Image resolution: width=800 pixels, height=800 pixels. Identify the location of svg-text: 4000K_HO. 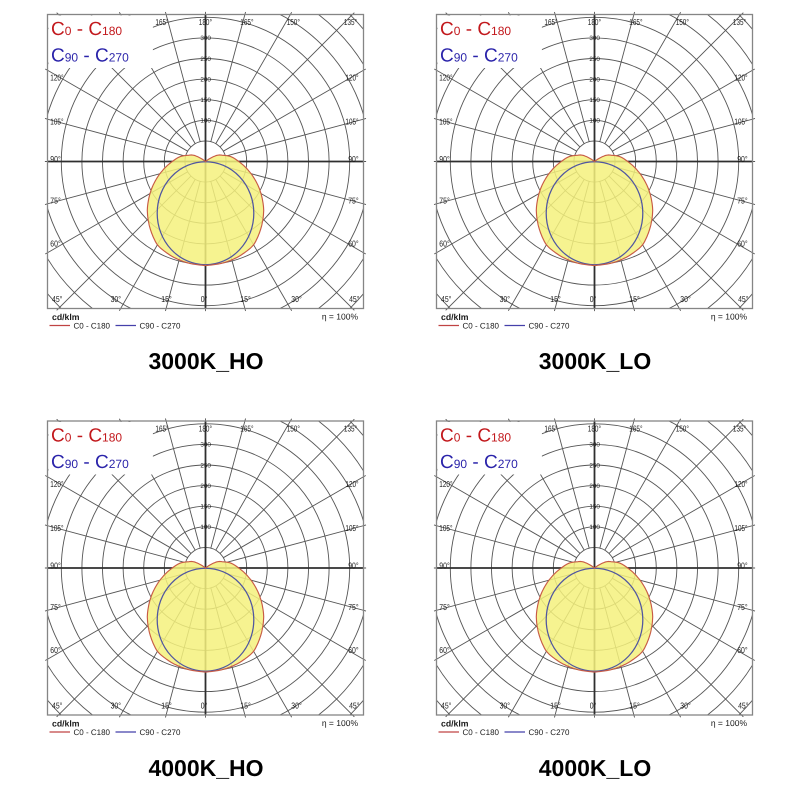
(205, 768).